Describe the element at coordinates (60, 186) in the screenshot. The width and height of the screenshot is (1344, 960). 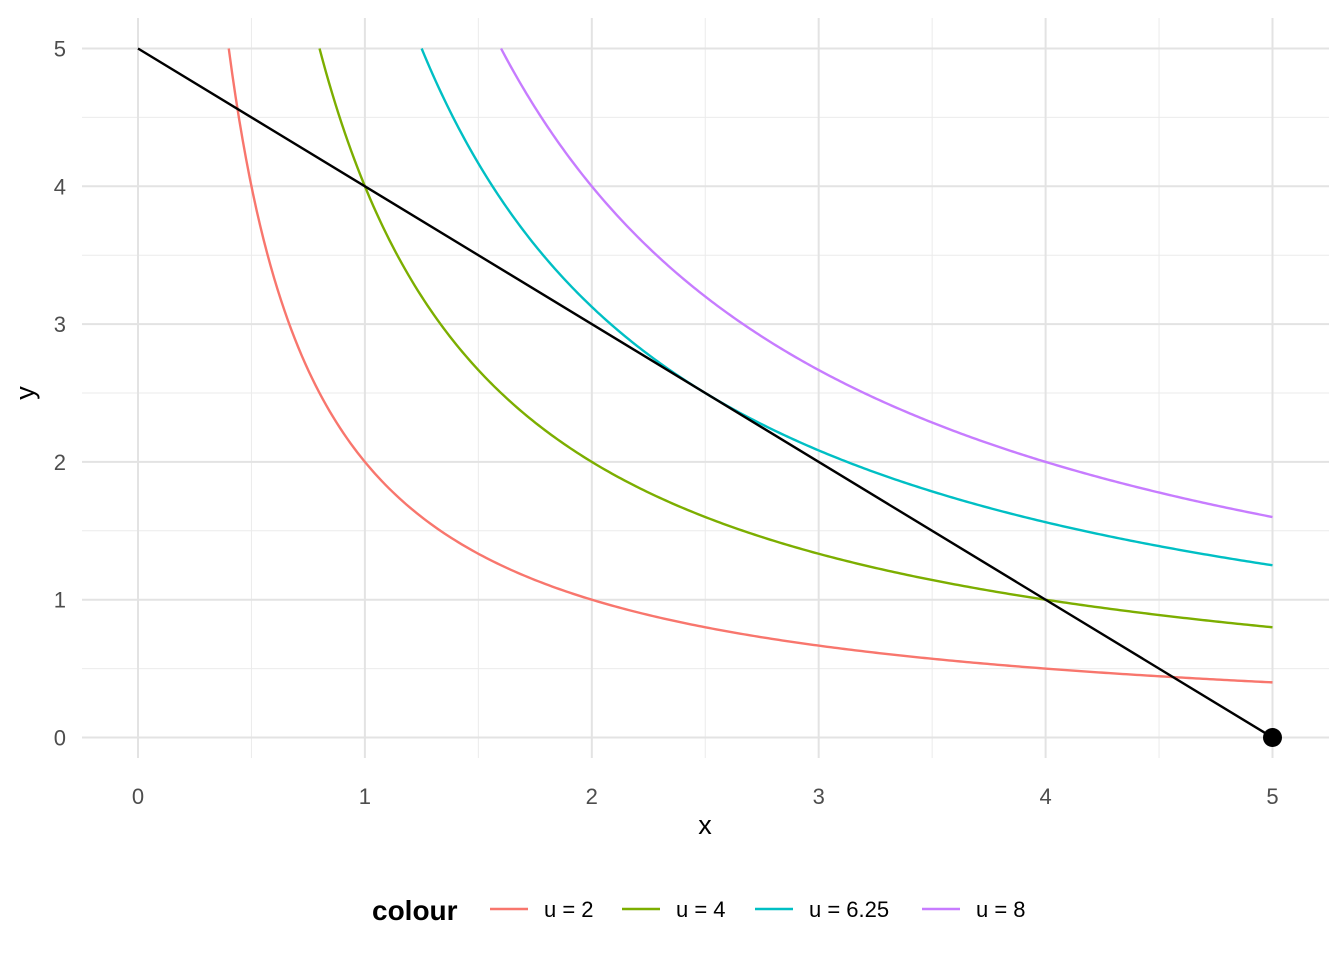
I see `y-tick-label: 4` at that location.